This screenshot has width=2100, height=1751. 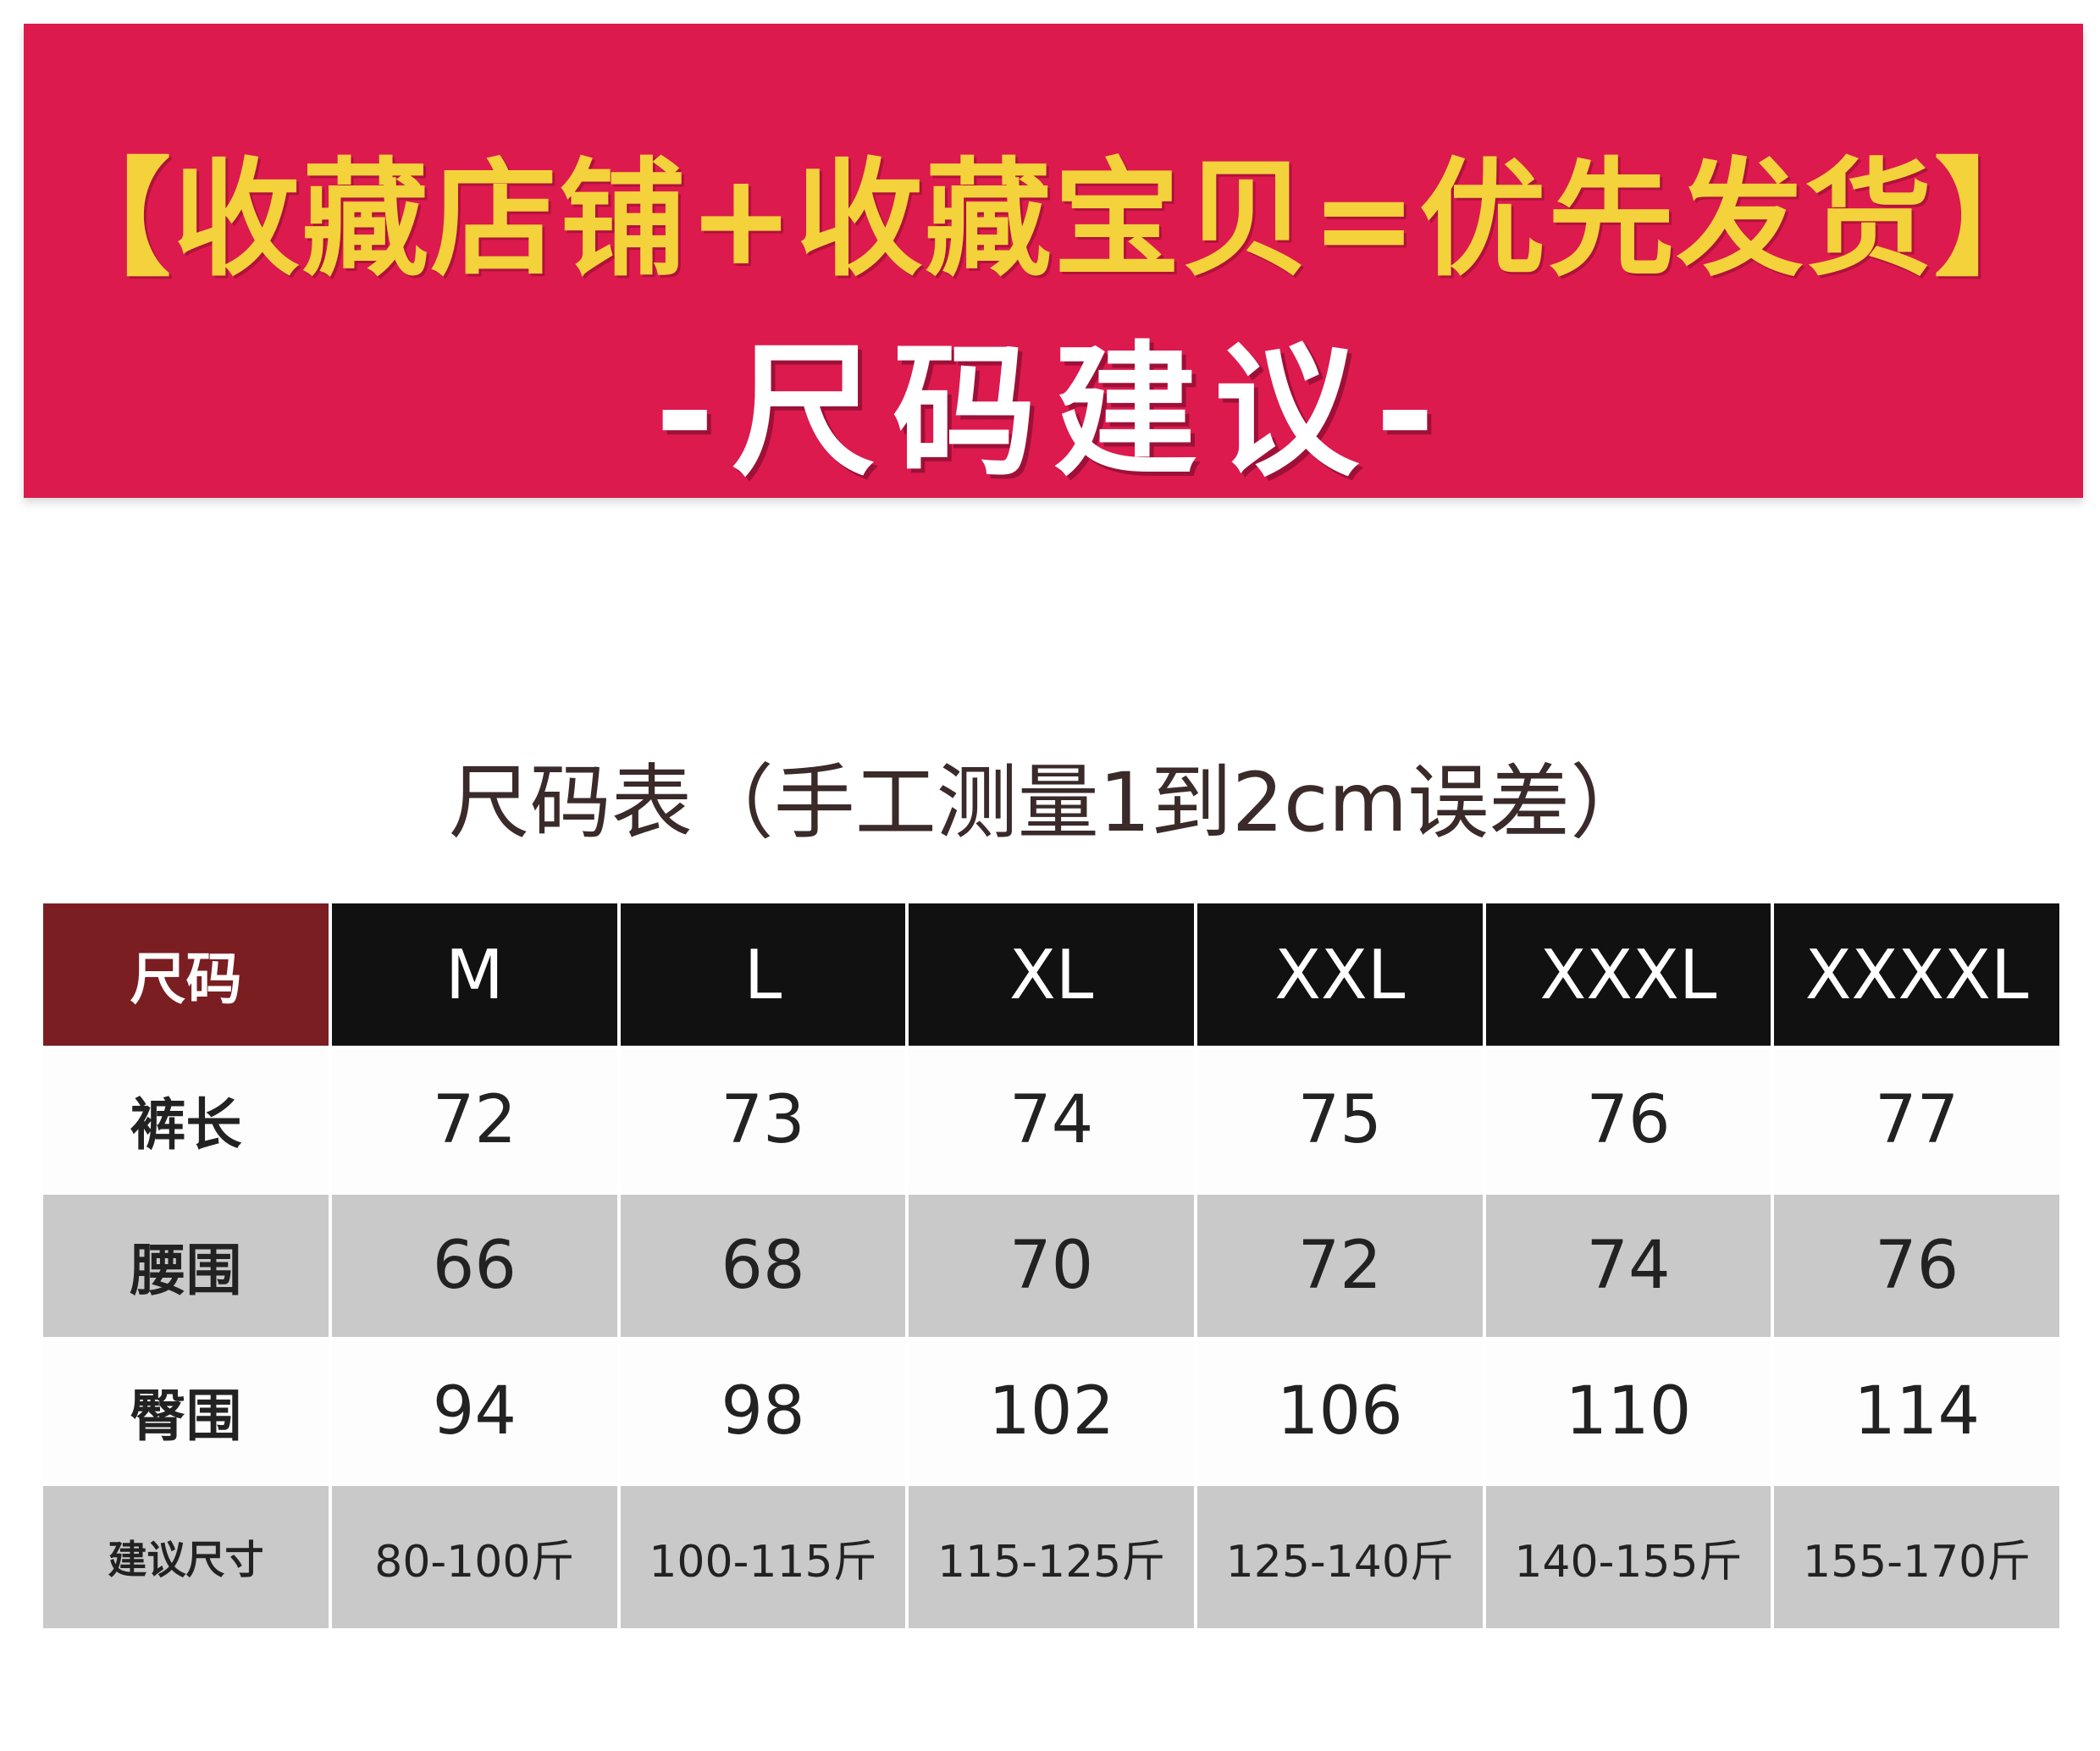 What do you see at coordinates (1629, 1557) in the screenshot?
I see `cell: 140-155斤` at bounding box center [1629, 1557].